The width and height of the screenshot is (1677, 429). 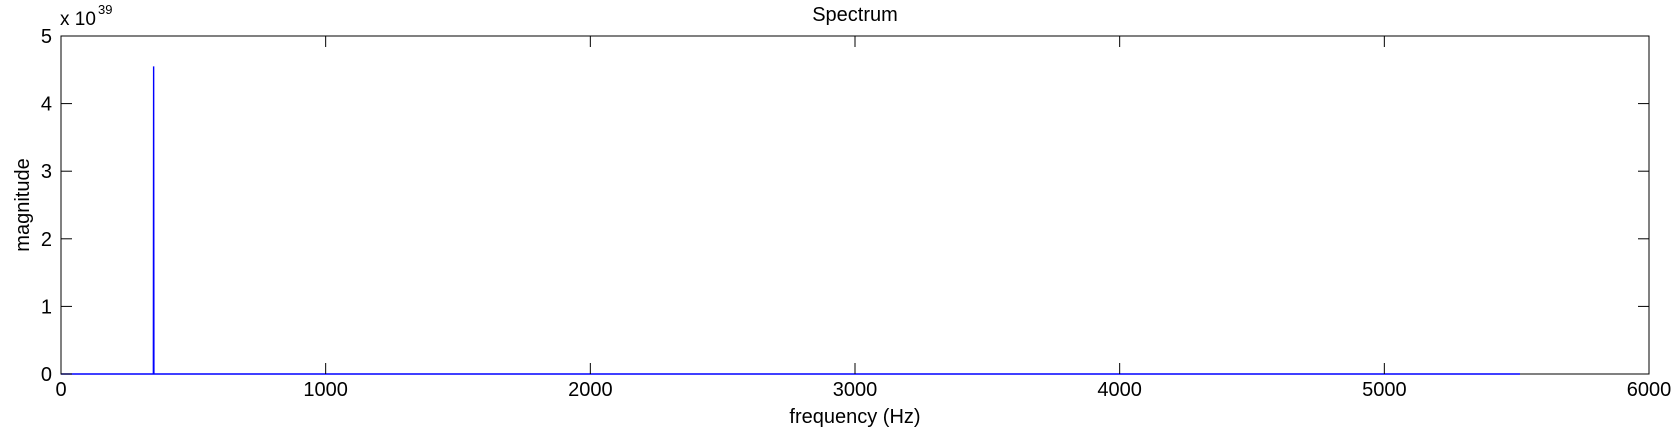 I want to click on x-tick-label: 3000, so click(x=855, y=390).